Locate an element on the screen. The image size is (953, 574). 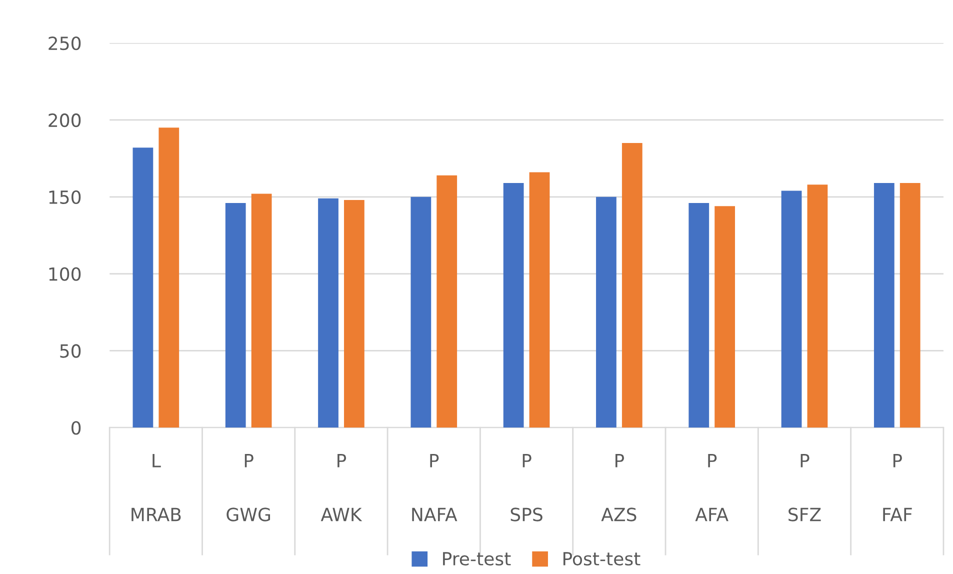
y-tick-label: 100 is located at coordinates (65, 274).